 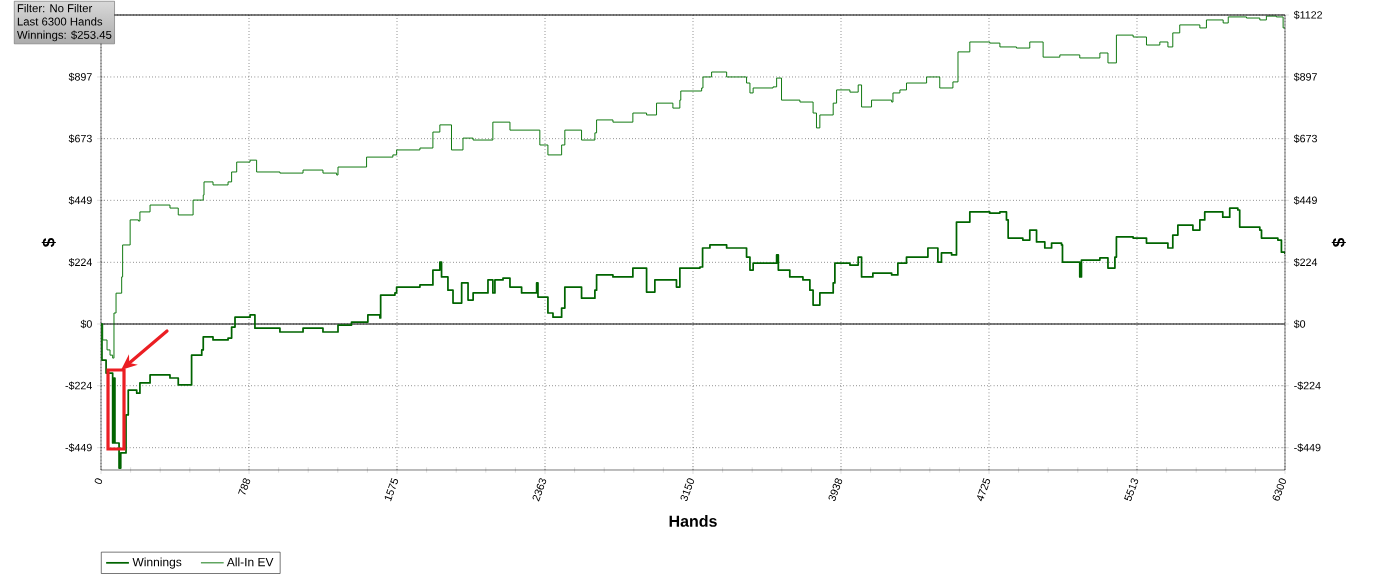 What do you see at coordinates (80, 138) in the screenshot?
I see `y-tick-label: $673` at bounding box center [80, 138].